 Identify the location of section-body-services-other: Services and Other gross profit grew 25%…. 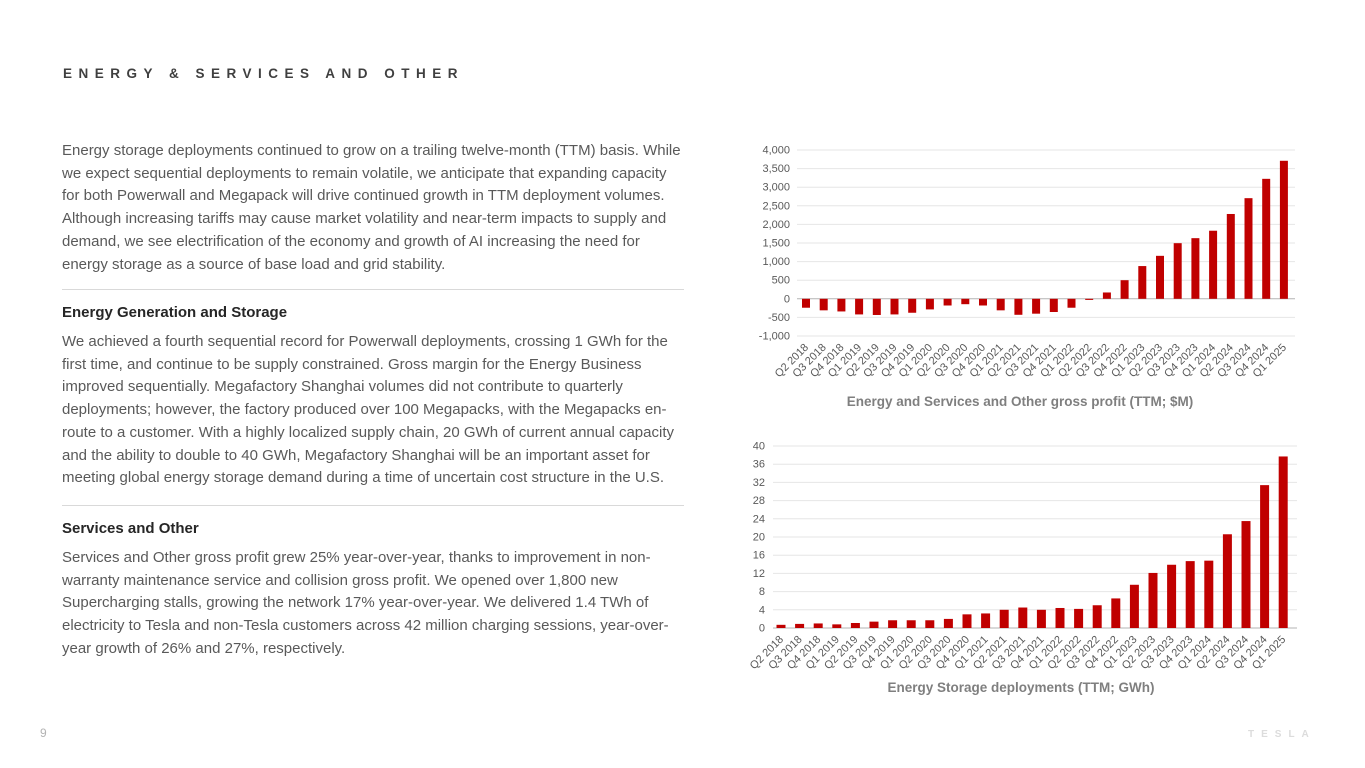
(365, 603).